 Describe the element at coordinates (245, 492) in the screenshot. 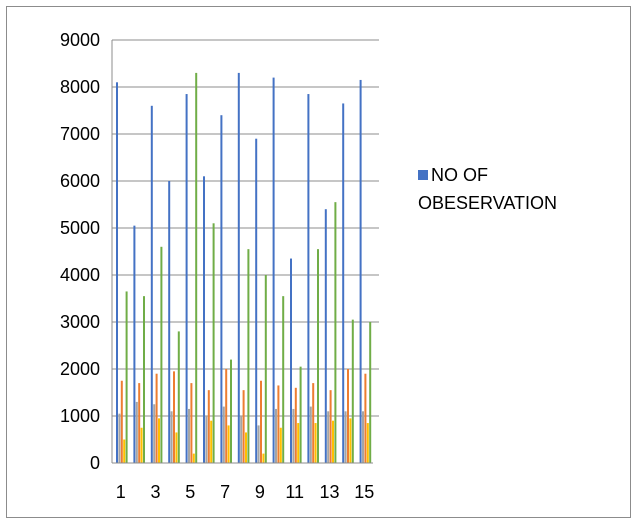

I see `x-tick-labels: 1 3 5 7 9 11 13 15` at that location.